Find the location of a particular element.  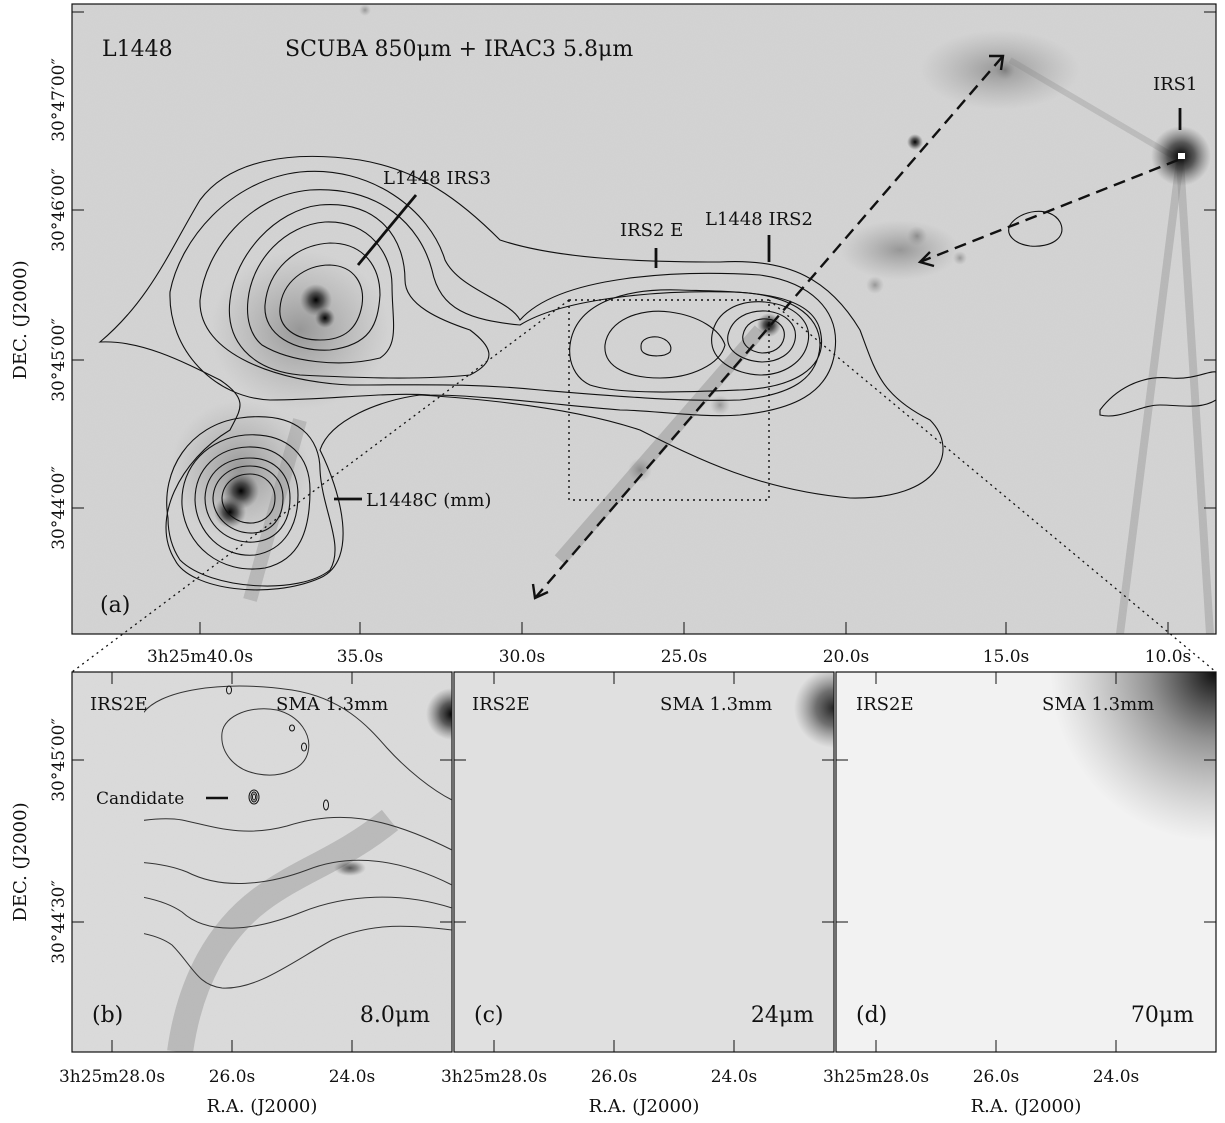

small-panel-contours is located at coordinates (298, 837).